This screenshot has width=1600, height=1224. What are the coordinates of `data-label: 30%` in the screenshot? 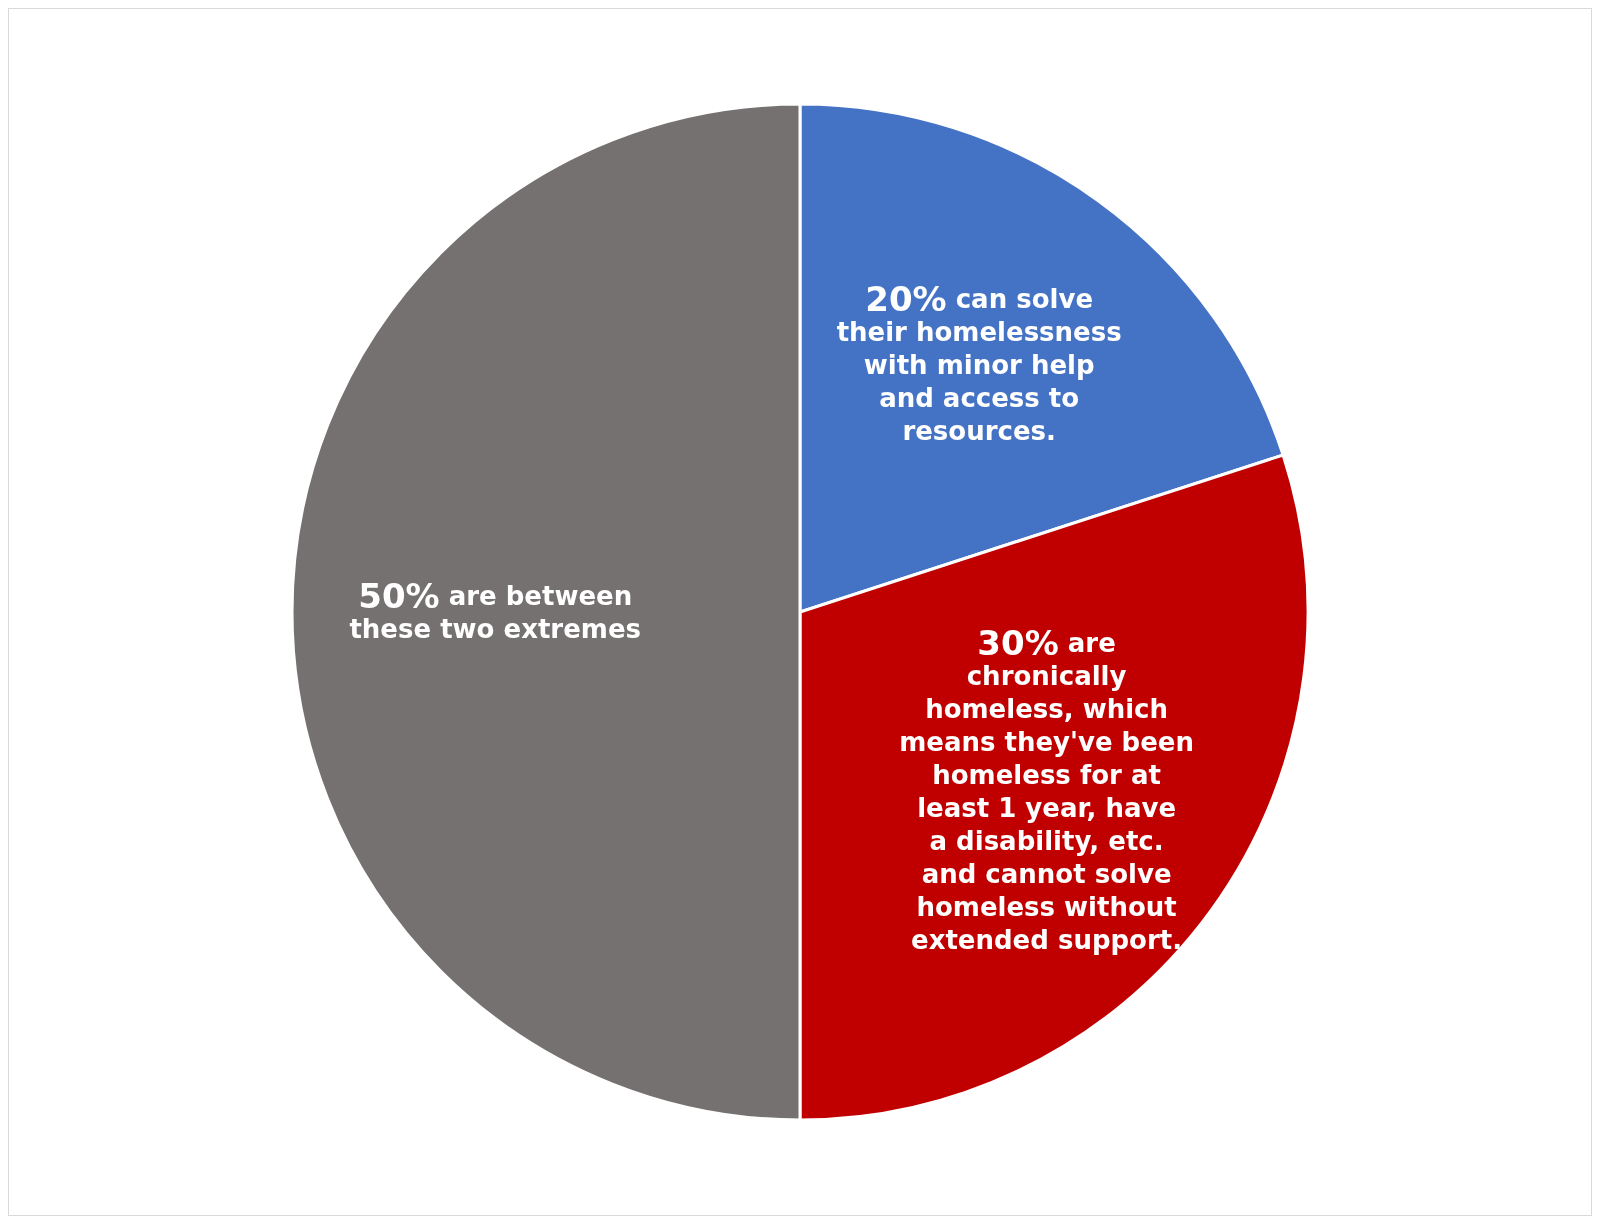 It's located at (1018, 642).